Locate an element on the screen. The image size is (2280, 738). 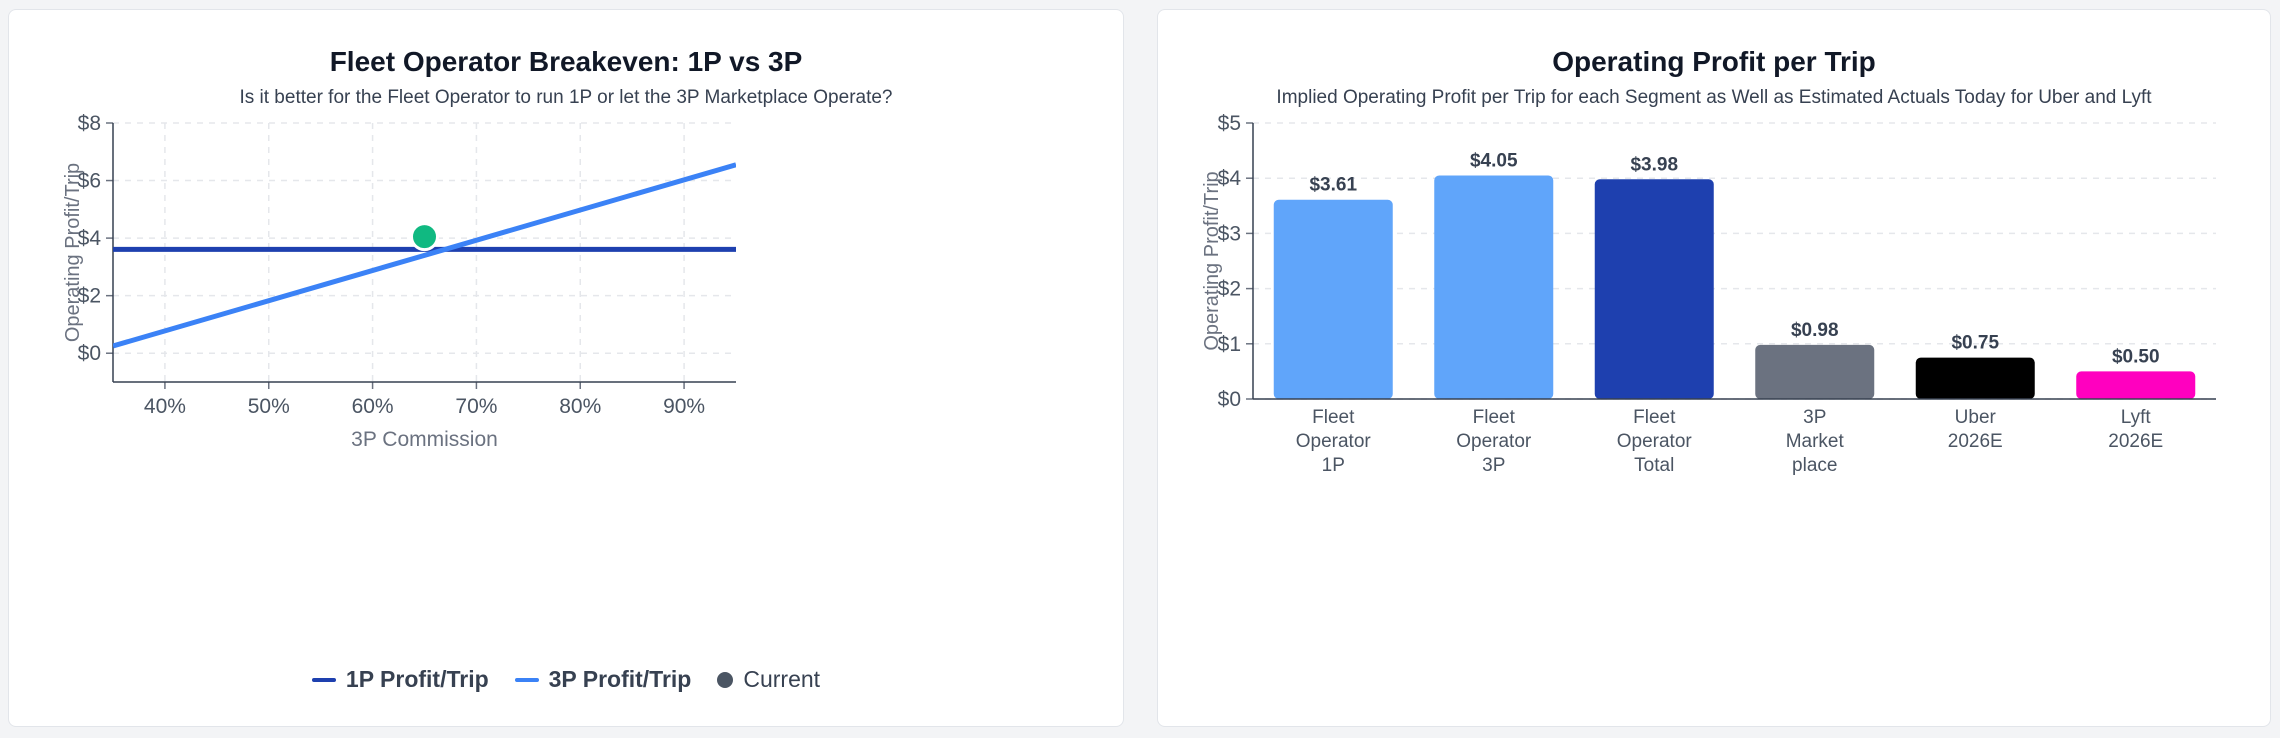
legend-swatch-3p is located at coordinates (526, 679).